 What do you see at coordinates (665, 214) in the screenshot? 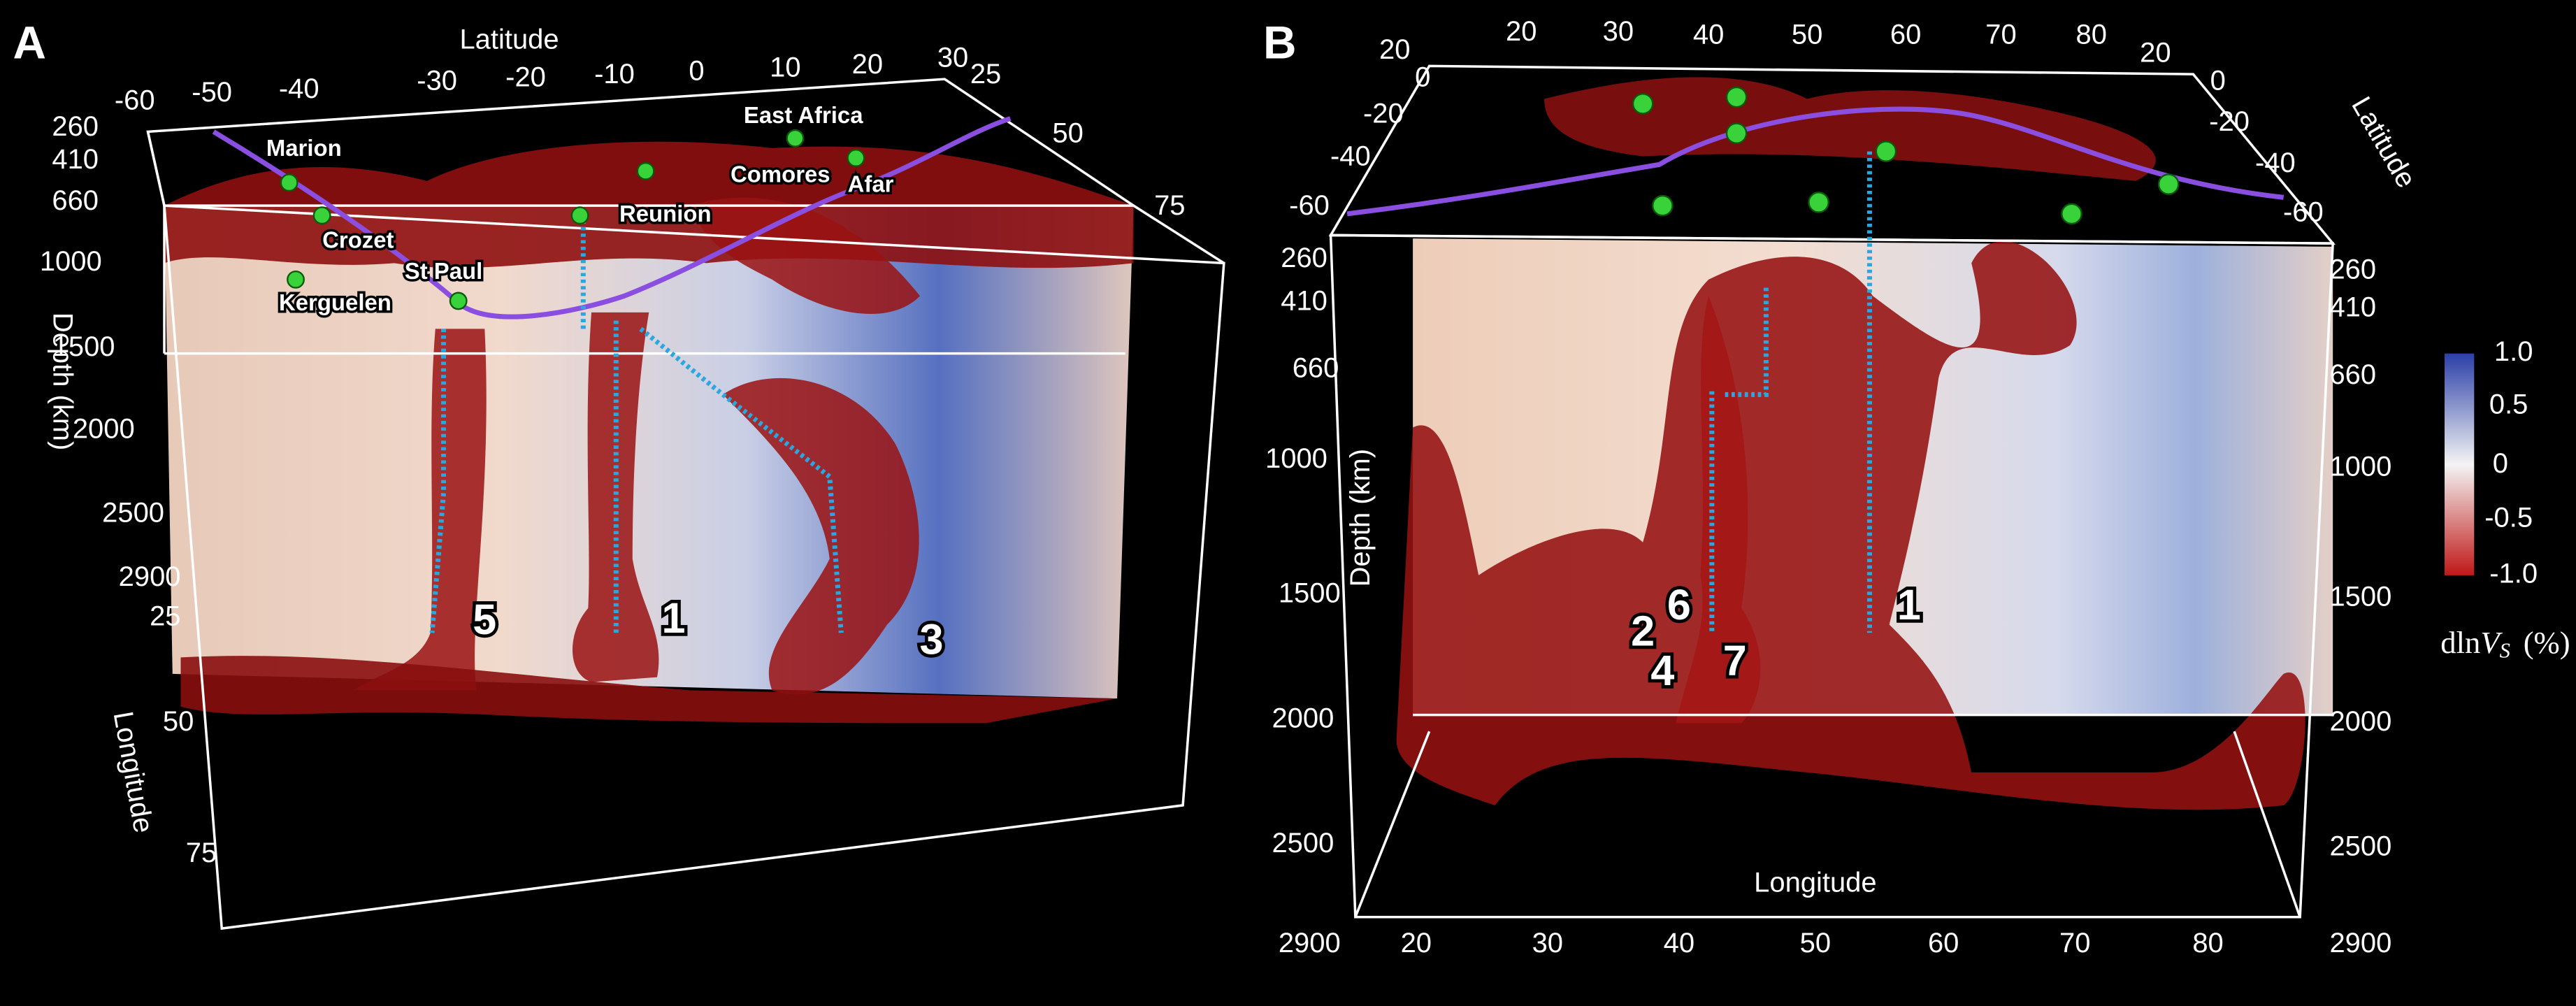
I see `hotspot-label: Reunion` at bounding box center [665, 214].